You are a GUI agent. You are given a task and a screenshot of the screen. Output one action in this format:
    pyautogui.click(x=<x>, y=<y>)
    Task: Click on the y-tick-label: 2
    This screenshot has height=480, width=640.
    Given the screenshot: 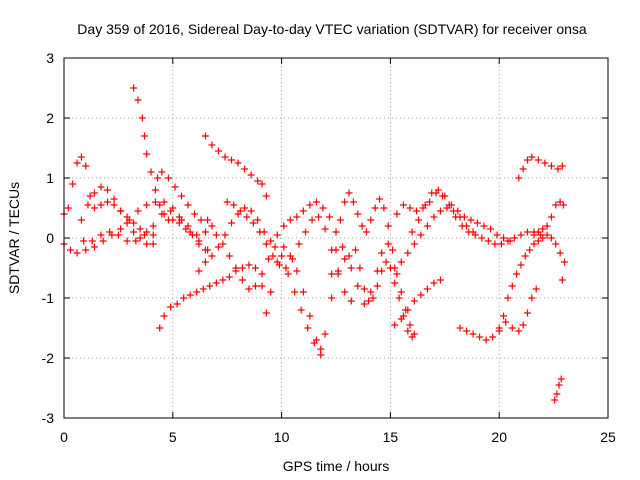 What is the action you would take?
    pyautogui.click(x=50, y=118)
    